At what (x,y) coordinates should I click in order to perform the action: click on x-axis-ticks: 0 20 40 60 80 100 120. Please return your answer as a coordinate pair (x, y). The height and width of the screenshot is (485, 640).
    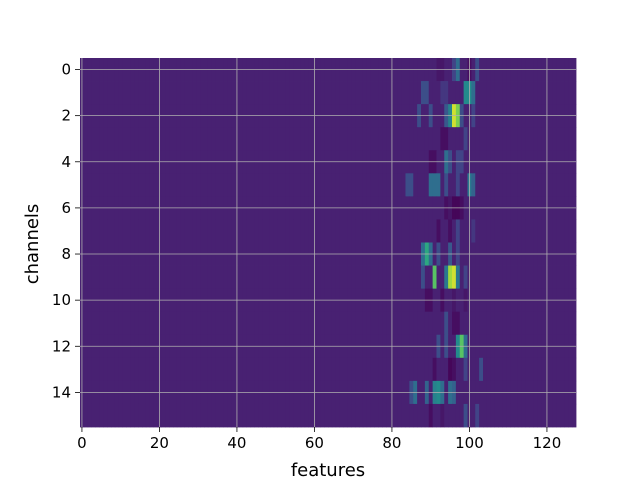
    Looking at the image, I should click on (319, 439).